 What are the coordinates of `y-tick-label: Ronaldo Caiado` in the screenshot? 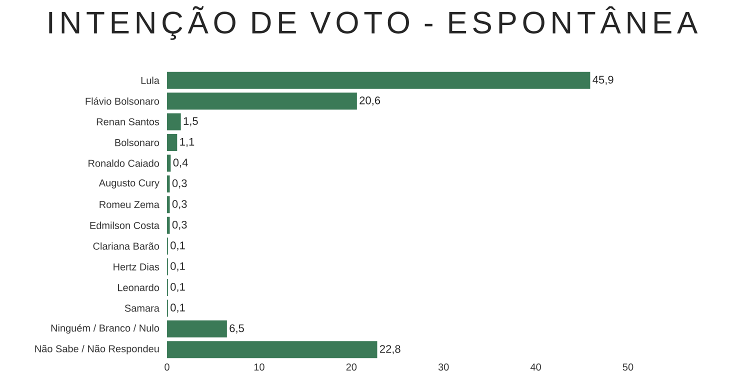 It's located at (124, 163).